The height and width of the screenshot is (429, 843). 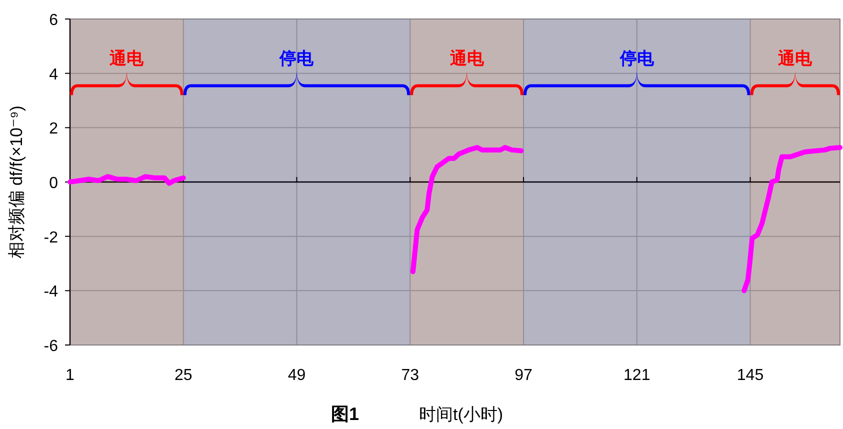 I want to click on y-tick-label: 2, so click(x=53, y=129).